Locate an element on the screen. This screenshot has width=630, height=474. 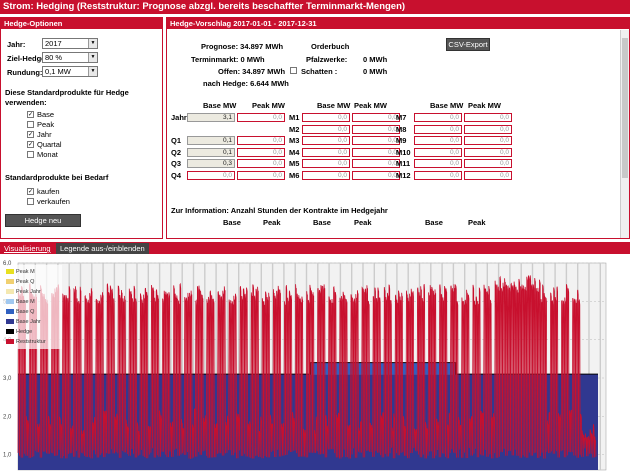
row-label: M2 is located at coordinates (294, 129).